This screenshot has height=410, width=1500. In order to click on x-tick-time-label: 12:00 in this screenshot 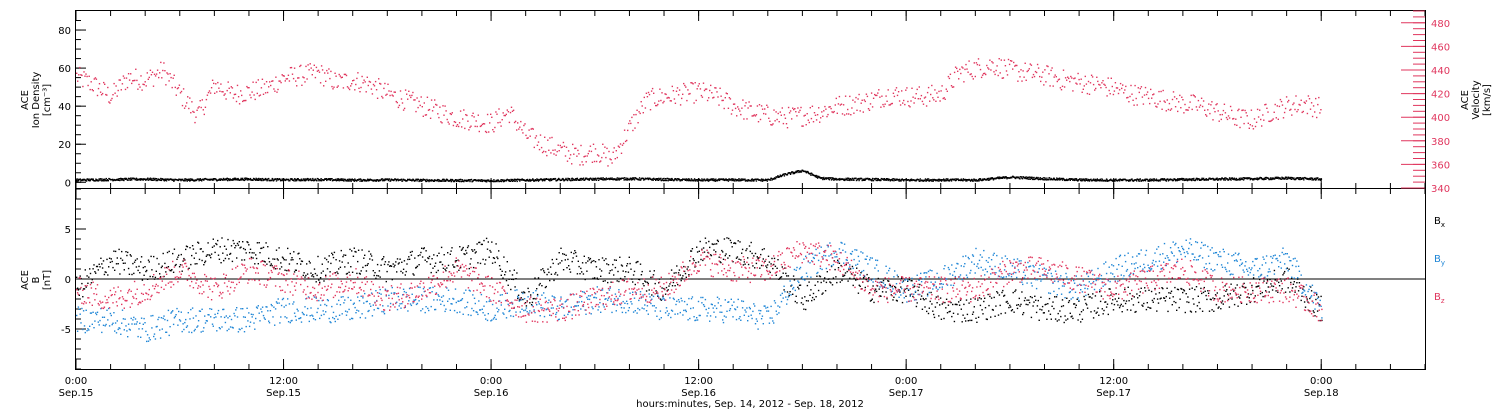, I will do `click(698, 381)`.